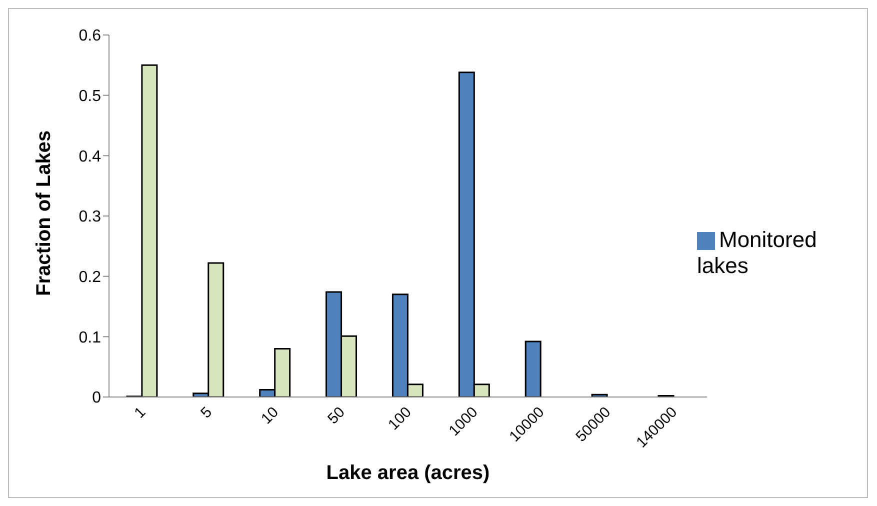 The height and width of the screenshot is (506, 877). I want to click on y-tick-label: 0.6, so click(90, 36).